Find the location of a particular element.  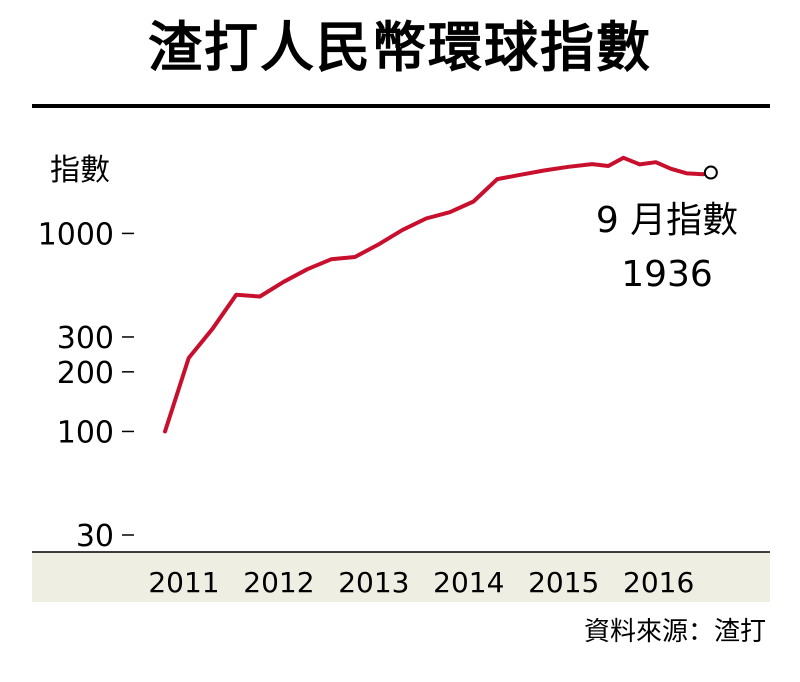

x-tick-label: 2016 is located at coordinates (658, 582).